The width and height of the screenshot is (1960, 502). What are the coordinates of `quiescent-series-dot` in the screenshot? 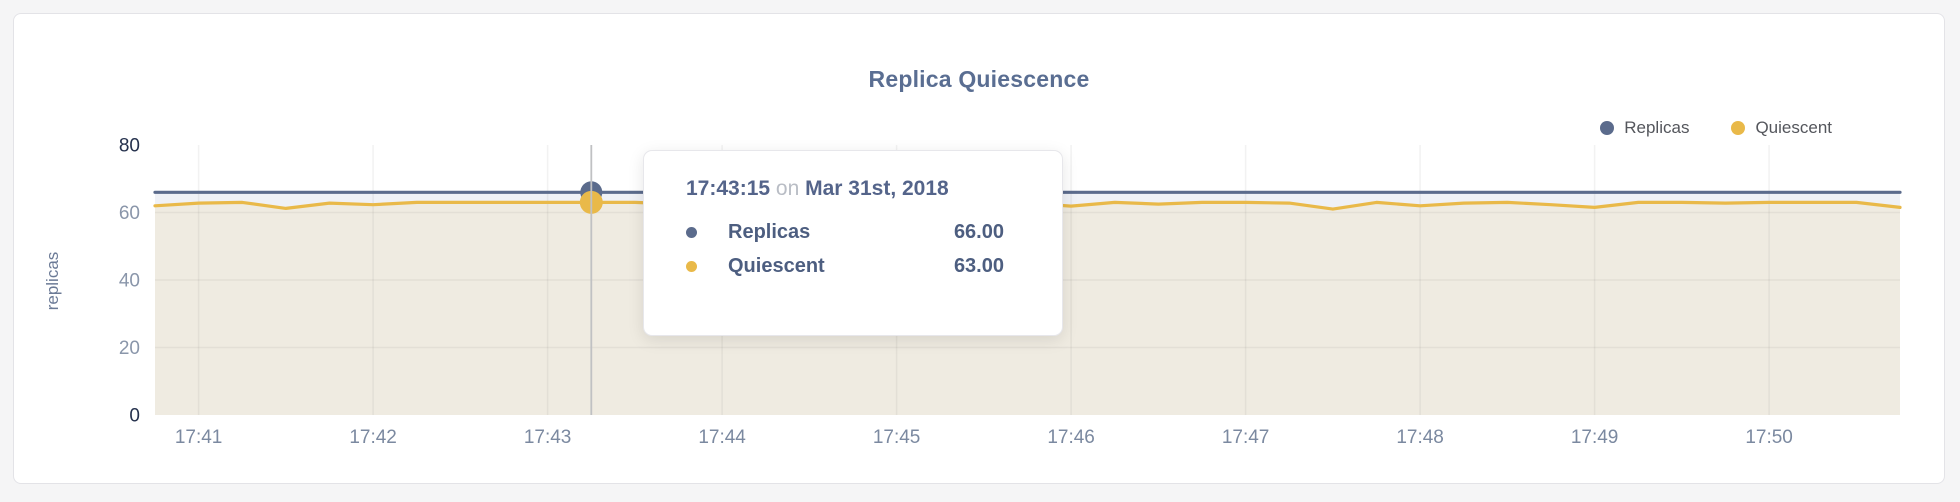 It's located at (691, 266).